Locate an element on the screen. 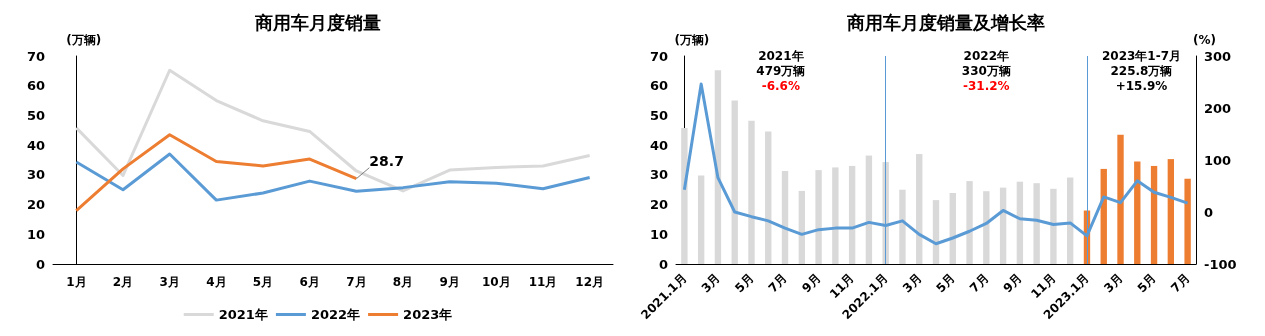 This screenshot has width=1265, height=336. legend-label: 2023年 is located at coordinates (428, 314).